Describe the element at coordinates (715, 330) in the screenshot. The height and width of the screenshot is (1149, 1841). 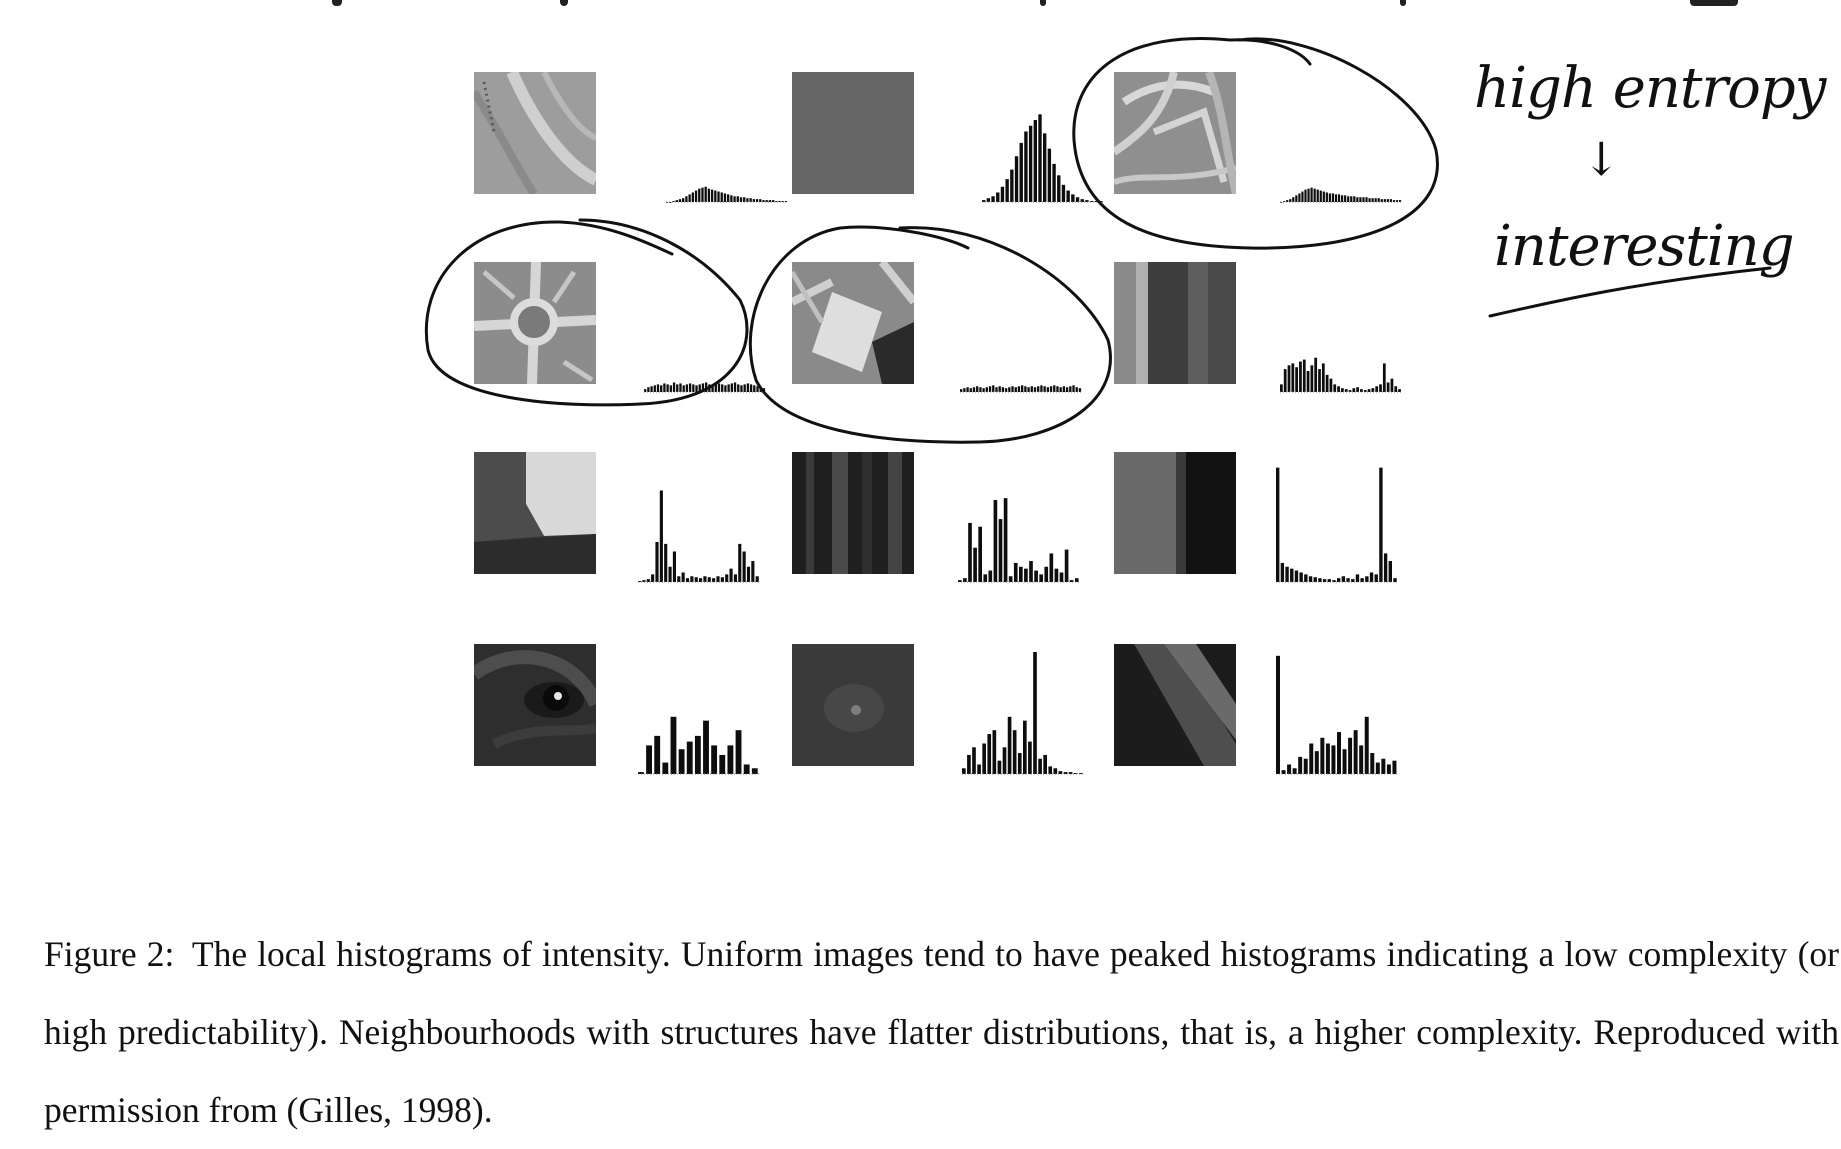
I see `histogram-r2c1` at that location.